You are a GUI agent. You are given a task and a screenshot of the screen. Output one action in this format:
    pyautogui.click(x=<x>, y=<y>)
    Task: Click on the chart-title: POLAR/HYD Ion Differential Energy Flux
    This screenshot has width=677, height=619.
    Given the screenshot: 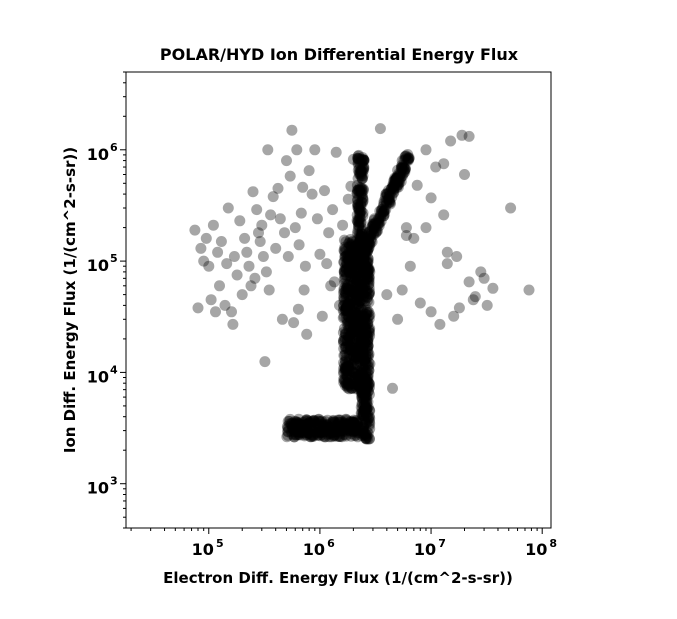 What is the action you would take?
    pyautogui.click(x=339, y=54)
    